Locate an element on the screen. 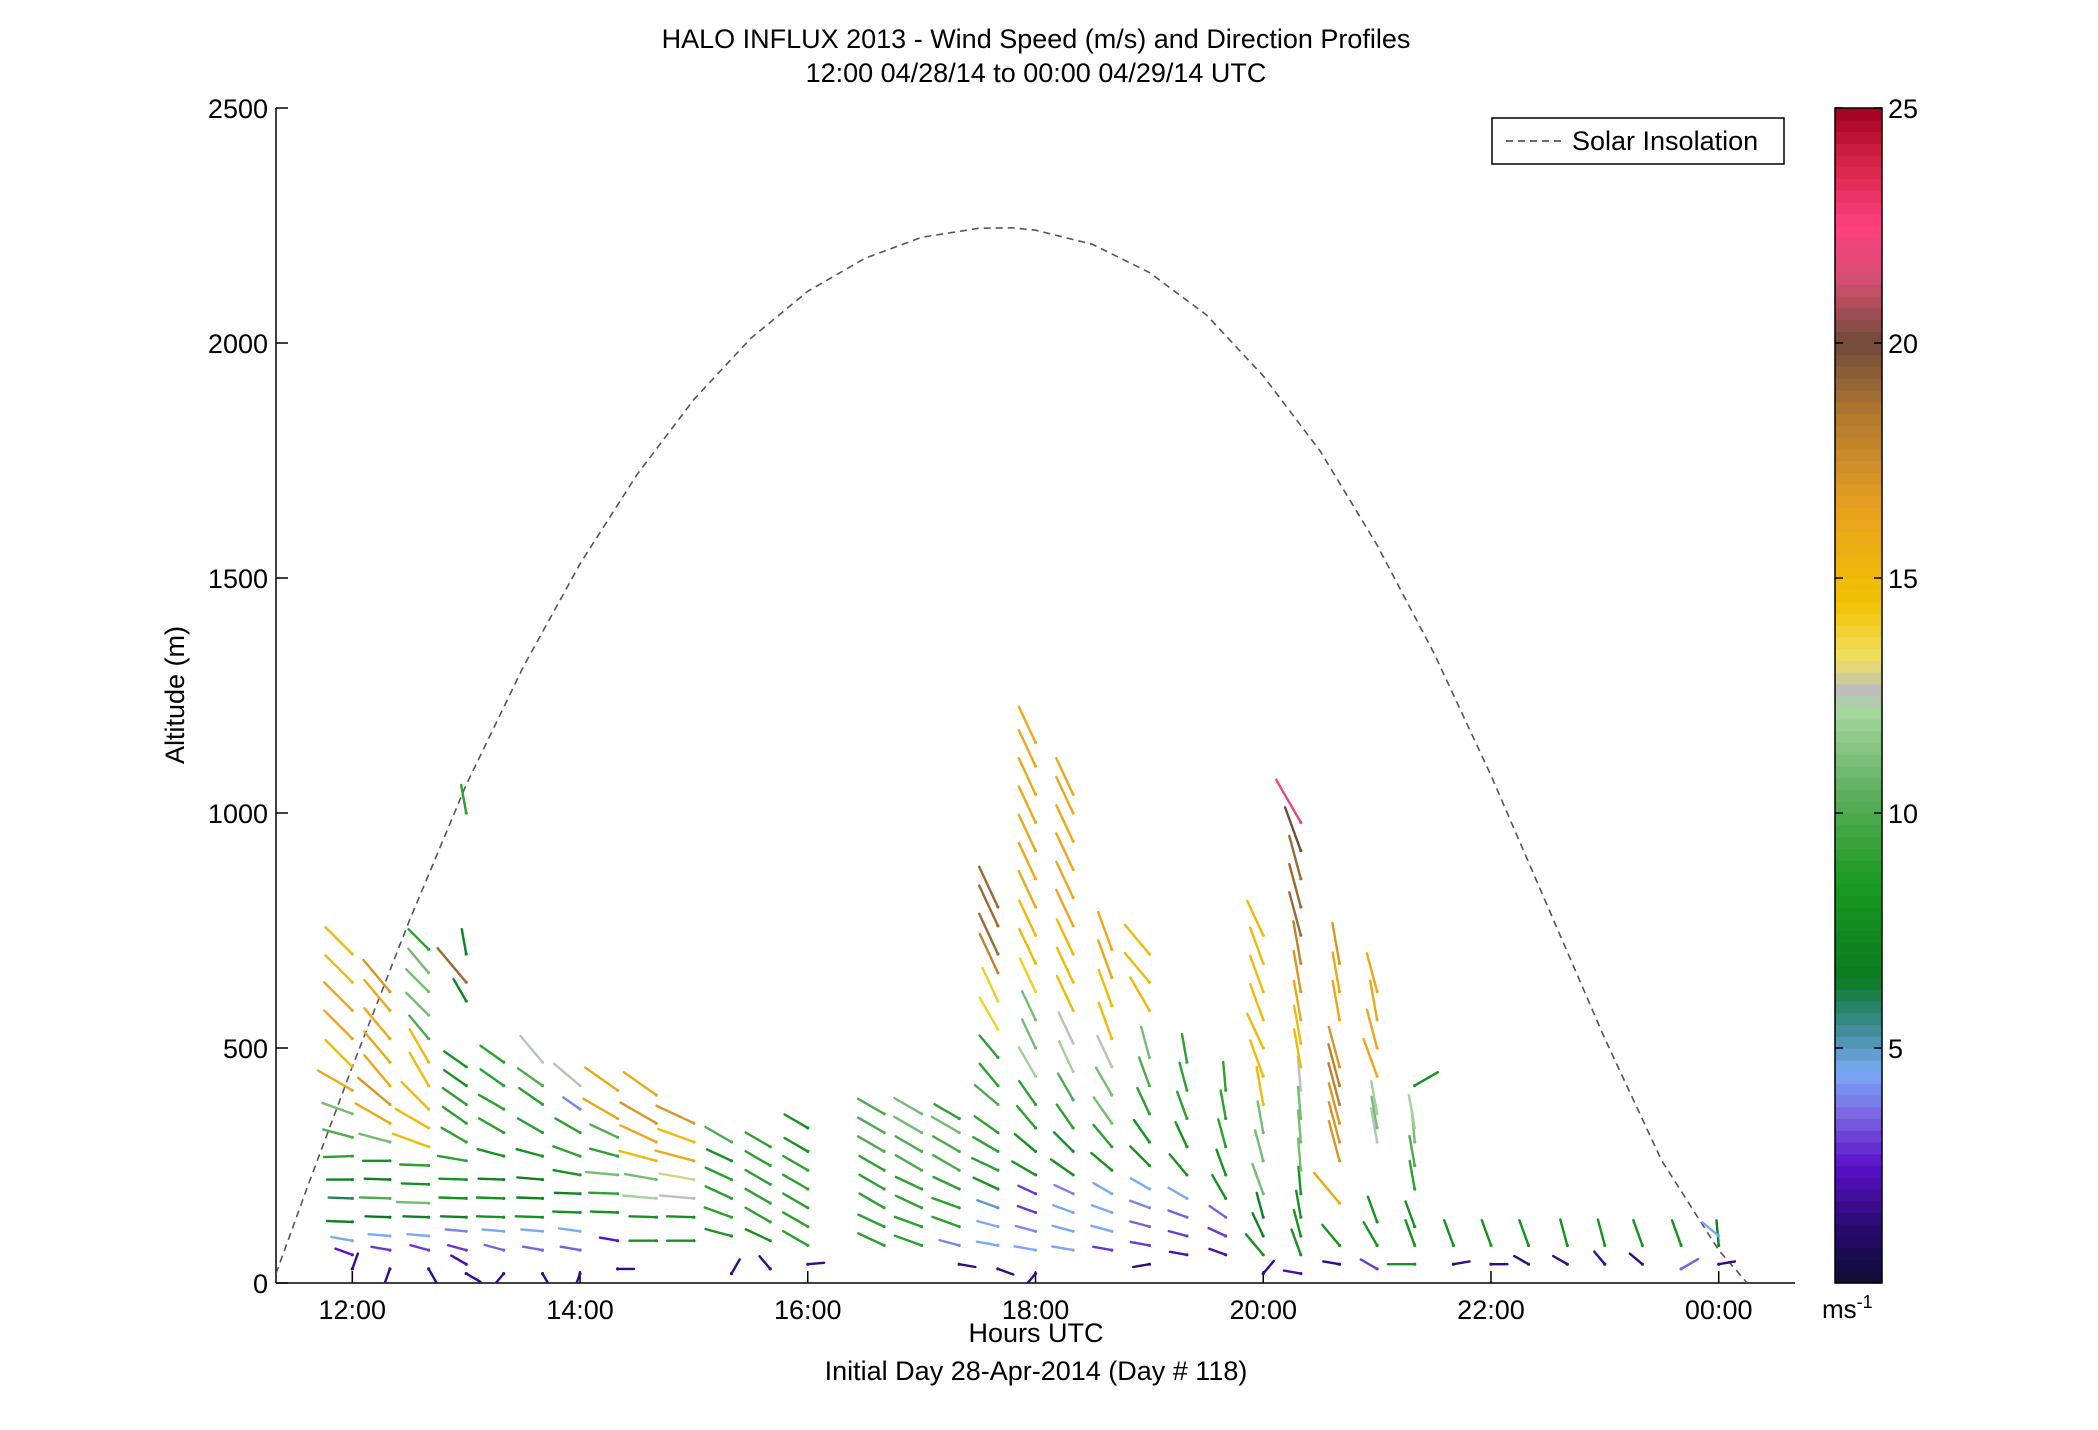  y-axis-label: Altitude (m) is located at coordinates (175, 695).